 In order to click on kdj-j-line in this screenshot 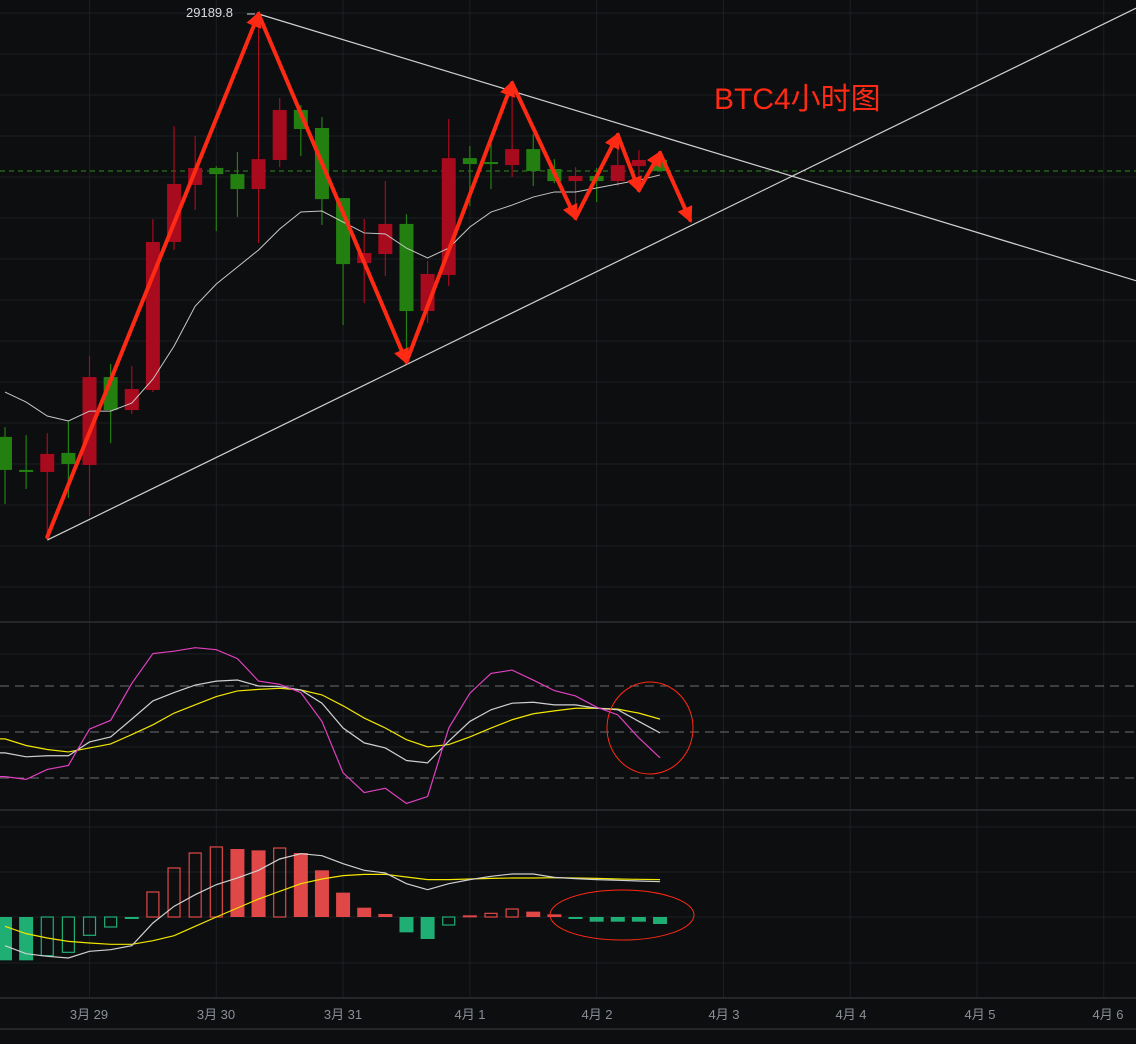, I will do `click(330, 726)`.